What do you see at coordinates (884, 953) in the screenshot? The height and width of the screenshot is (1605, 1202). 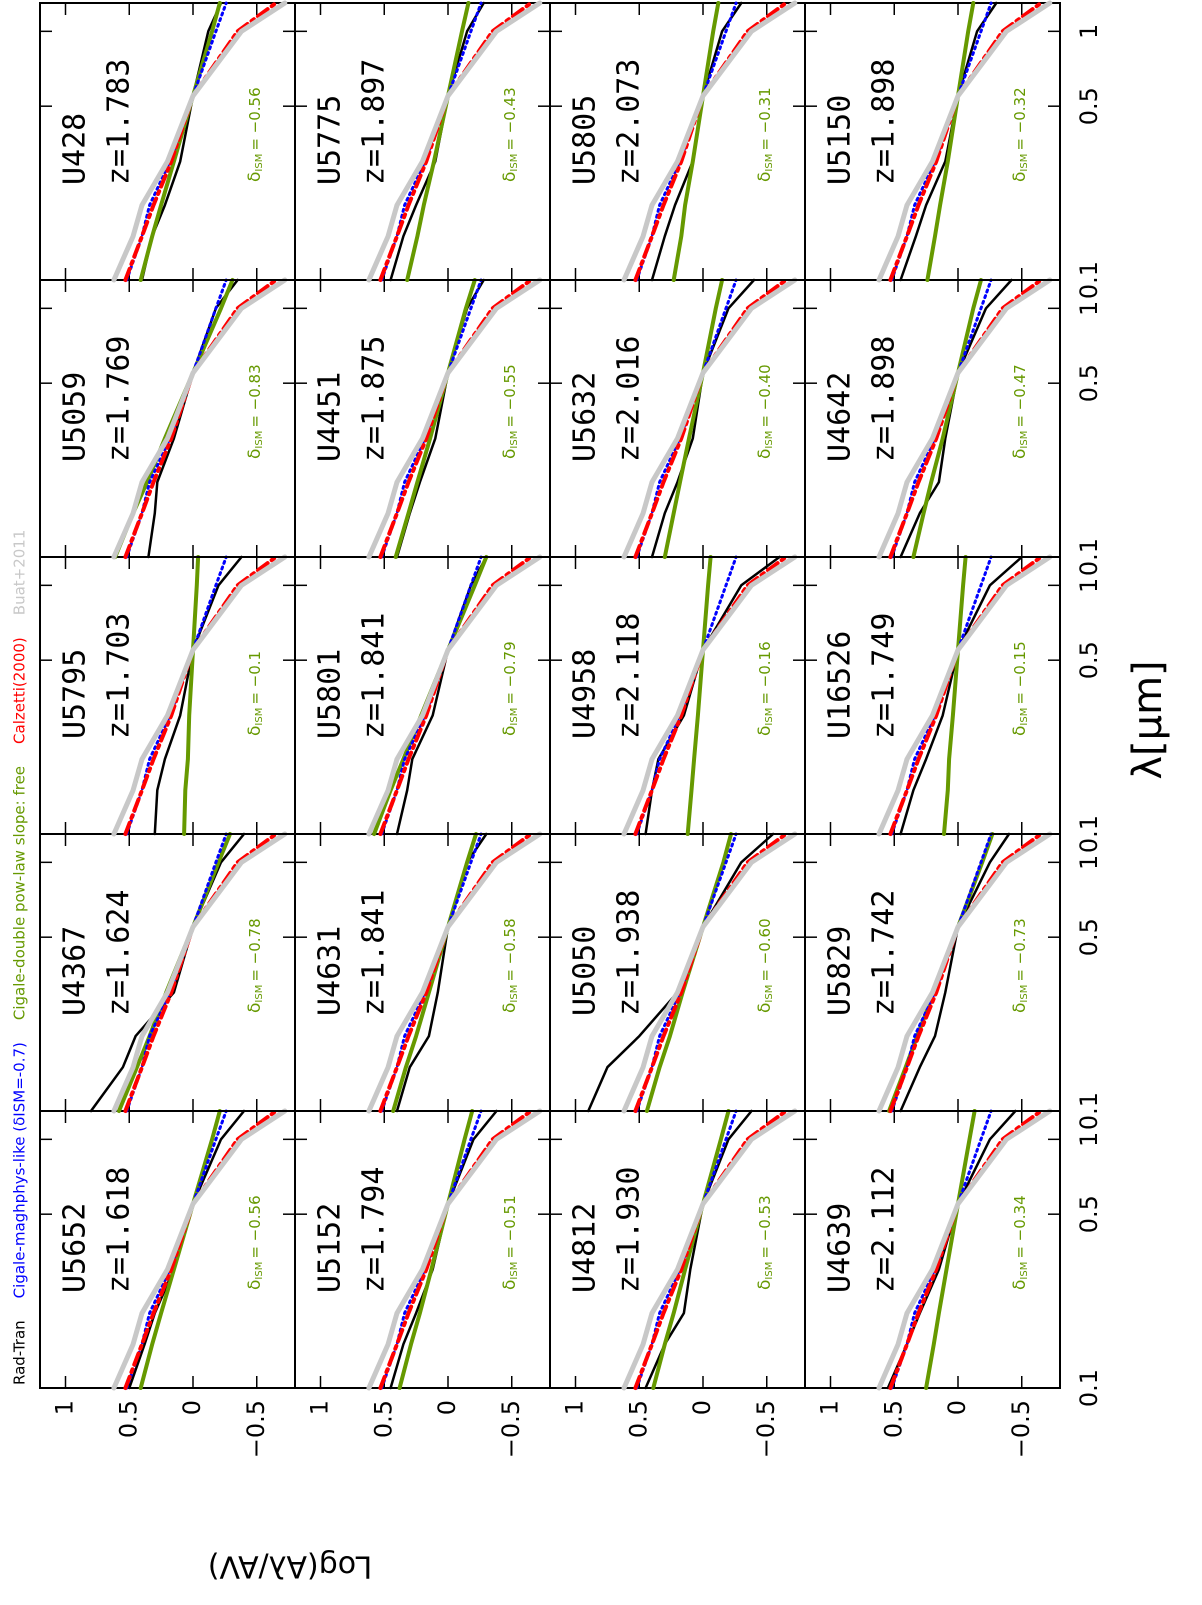 I see `panel-redshift: z=1.742` at bounding box center [884, 953].